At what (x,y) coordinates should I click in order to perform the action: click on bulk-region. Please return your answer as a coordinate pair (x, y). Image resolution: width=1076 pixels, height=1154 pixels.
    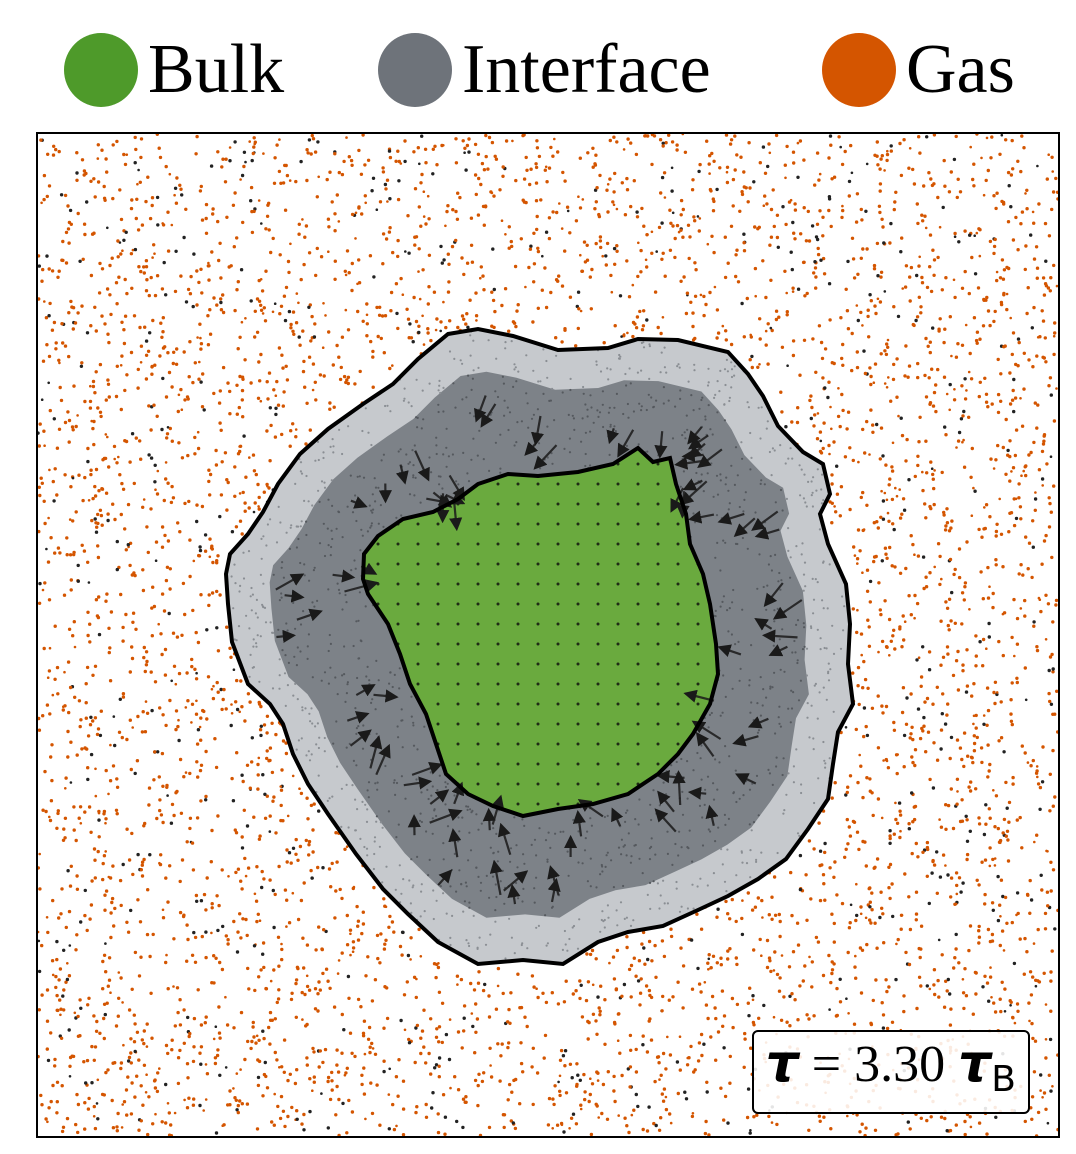
    Looking at the image, I should click on (540, 632).